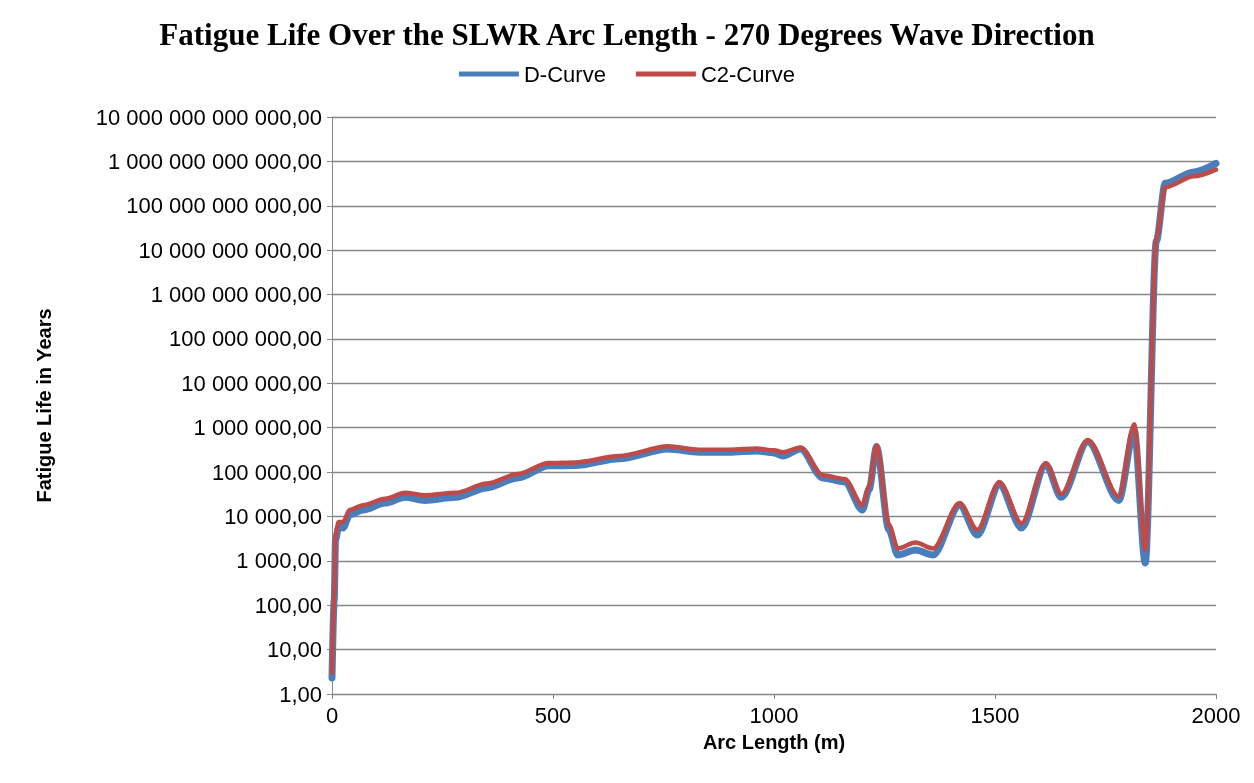 Image resolution: width=1254 pixels, height=783 pixels. I want to click on y-tick-label: 1 000 000,00, so click(257, 428).